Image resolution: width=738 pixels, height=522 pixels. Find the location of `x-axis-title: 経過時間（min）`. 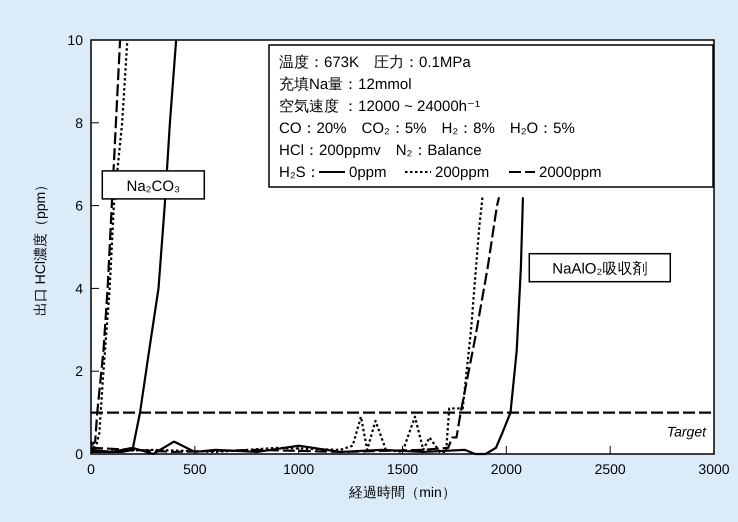

x-axis-title: 経過時間（min） is located at coordinates (402, 492).